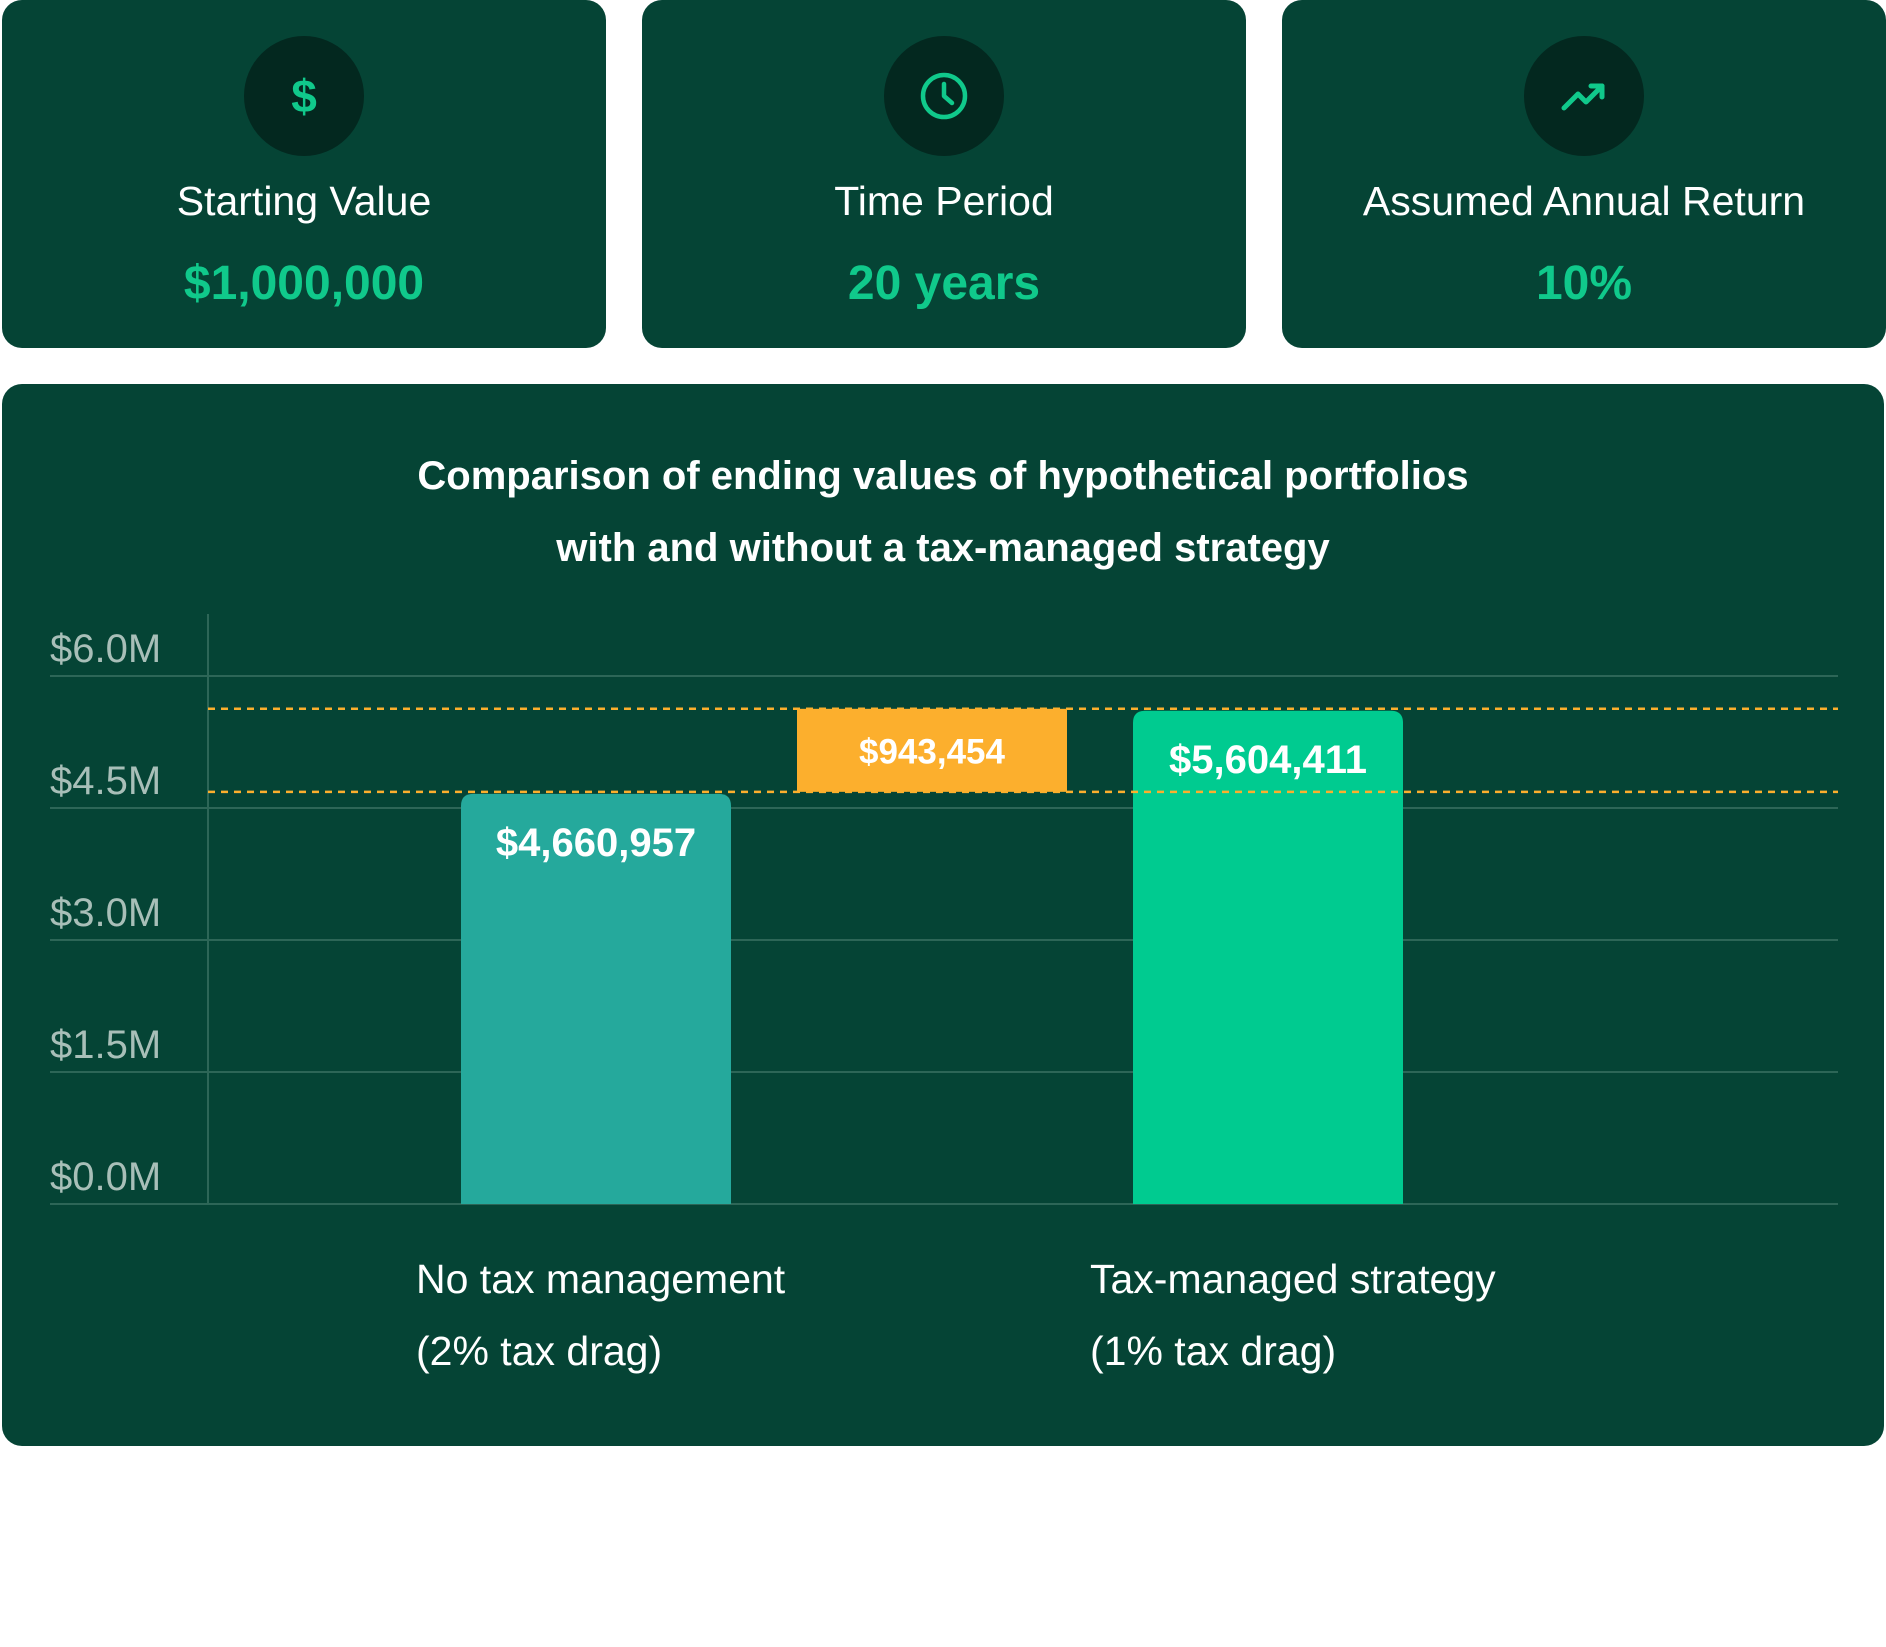  What do you see at coordinates (944, 201) in the screenshot?
I see `time-period-label: Time Period` at bounding box center [944, 201].